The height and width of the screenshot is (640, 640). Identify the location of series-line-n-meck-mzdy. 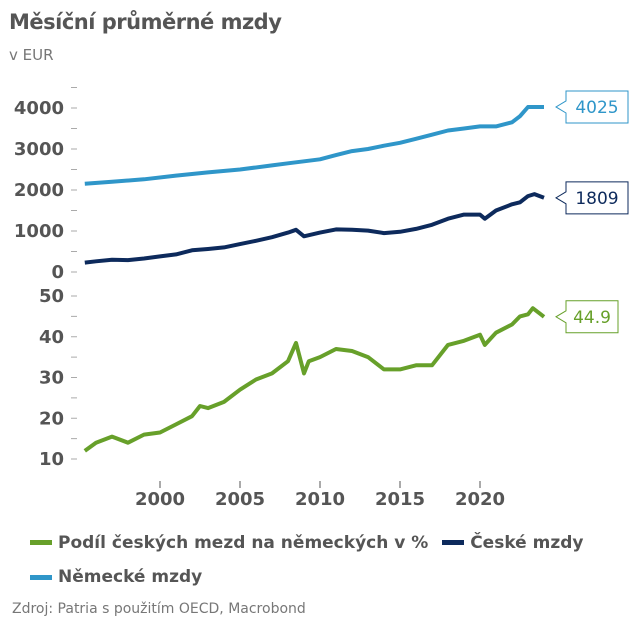
(314, 145).